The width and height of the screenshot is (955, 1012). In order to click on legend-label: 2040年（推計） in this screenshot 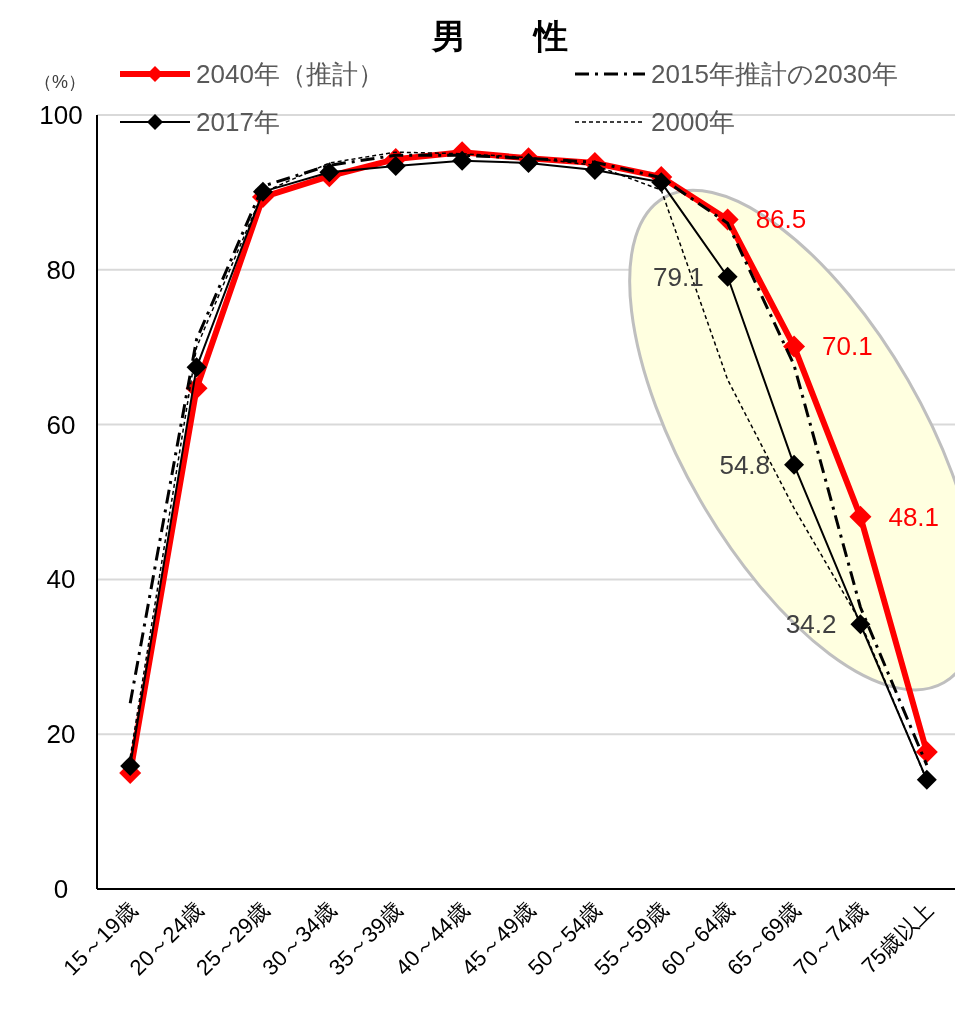, I will do `click(290, 74)`.